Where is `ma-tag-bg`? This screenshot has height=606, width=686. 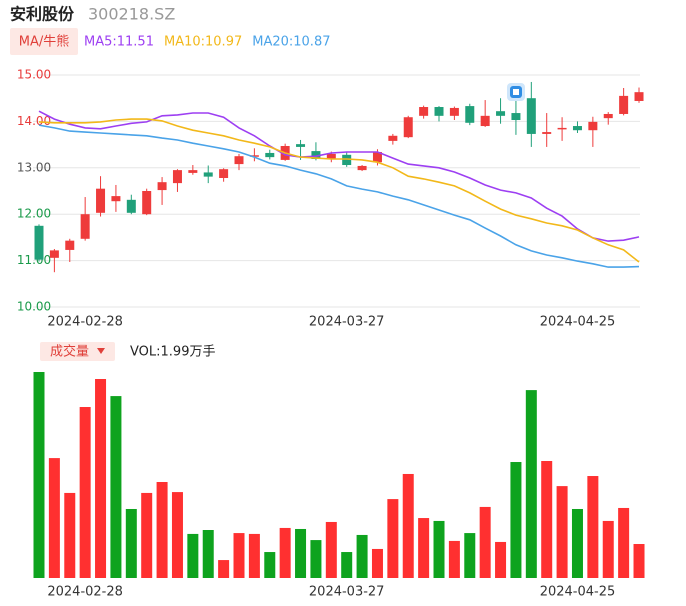 ma-tag-bg is located at coordinates (44, 41).